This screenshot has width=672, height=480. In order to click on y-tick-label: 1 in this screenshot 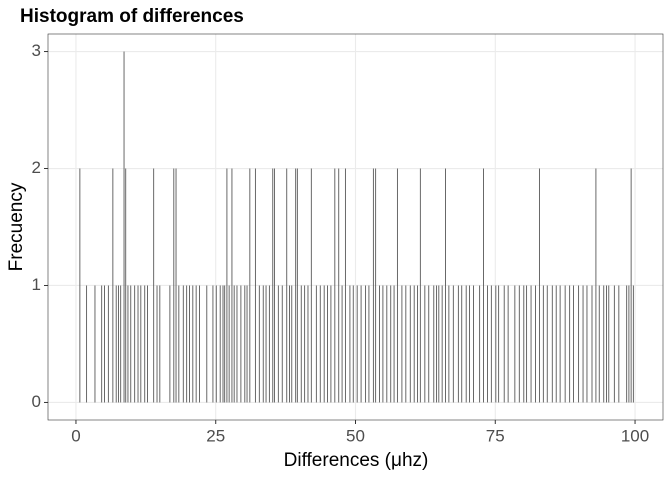, I will do `click(36, 284)`.